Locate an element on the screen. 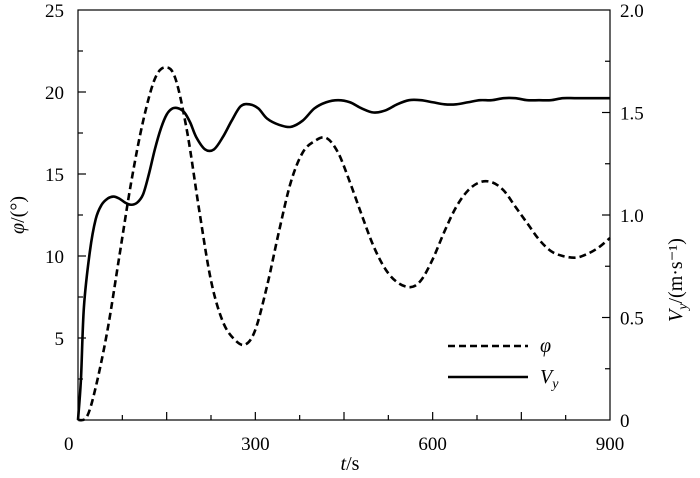  y-right-tick-label: 1.5 is located at coordinates (632, 114).